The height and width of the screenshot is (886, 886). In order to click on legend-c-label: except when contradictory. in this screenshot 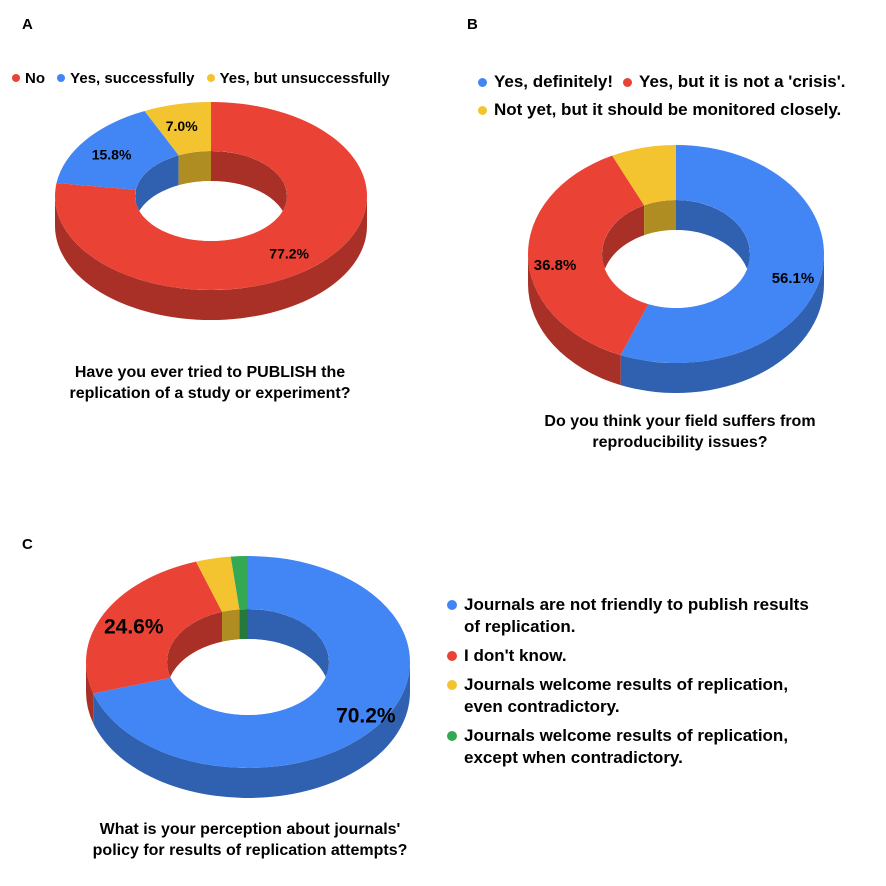, I will do `click(573, 757)`.